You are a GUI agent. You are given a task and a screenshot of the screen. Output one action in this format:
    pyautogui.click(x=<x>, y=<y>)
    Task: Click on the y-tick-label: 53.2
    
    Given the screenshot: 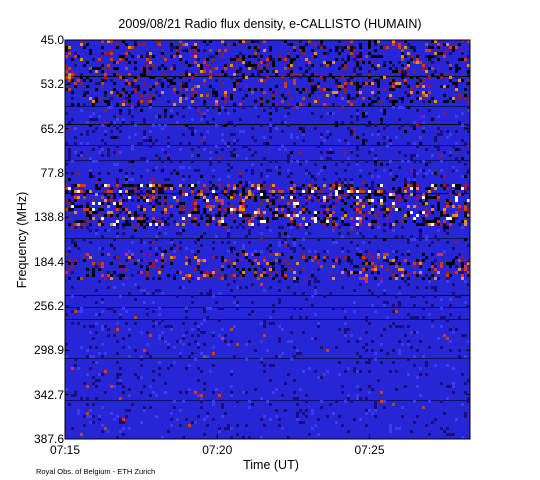 What is the action you would take?
    pyautogui.click(x=52, y=84)
    